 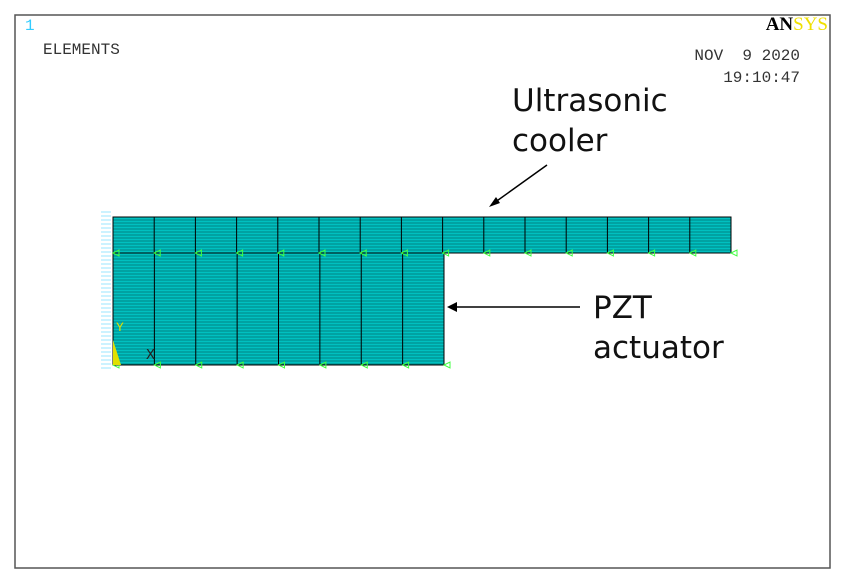 I want to click on logo-sys: SYS, so click(x=810, y=24).